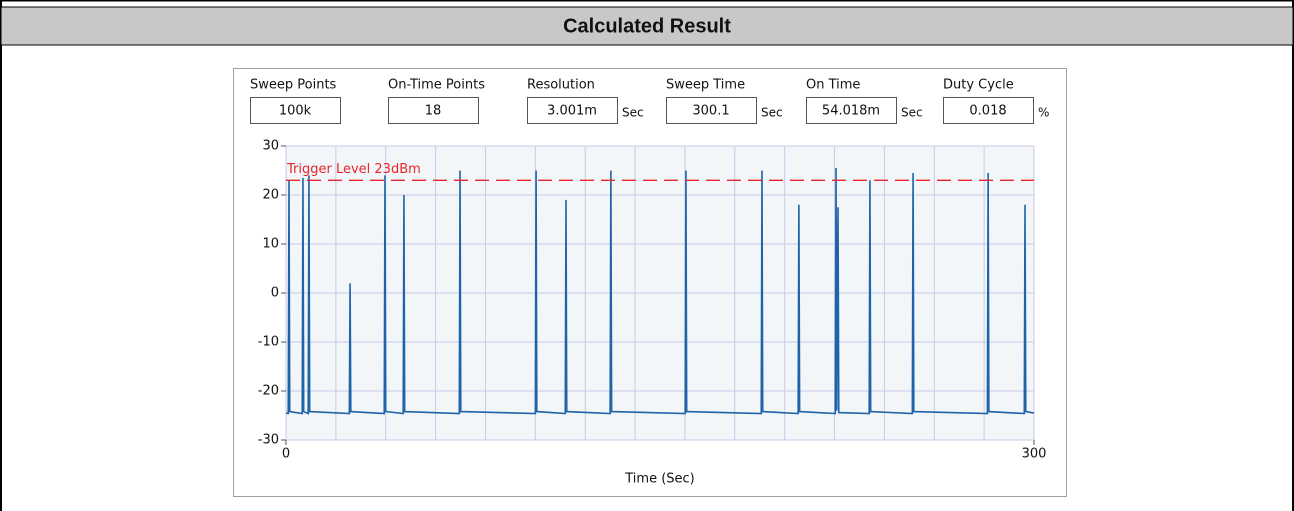 This screenshot has width=1294, height=511. I want to click on header-title: Calculated Result, so click(647, 26).